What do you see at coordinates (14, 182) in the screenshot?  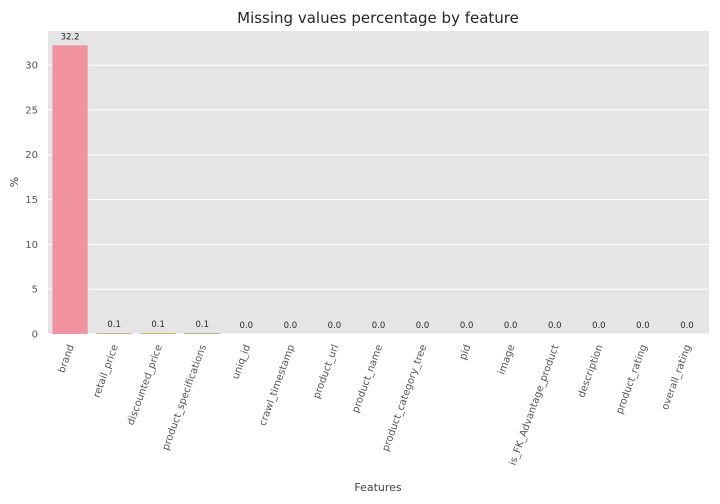 I see `y-axis-label: %` at bounding box center [14, 182].